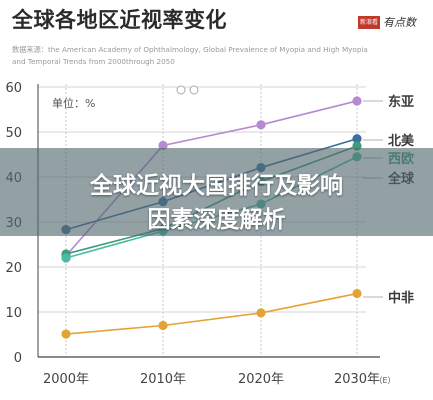 This screenshot has width=433, height=400. I want to click on series-label: 中非, so click(401, 298).